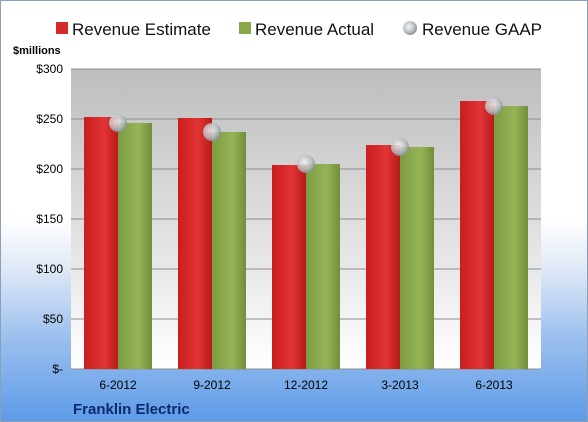  Describe the element at coordinates (314, 29) in the screenshot. I see `legend-label-actual: Revenue Actual` at that location.